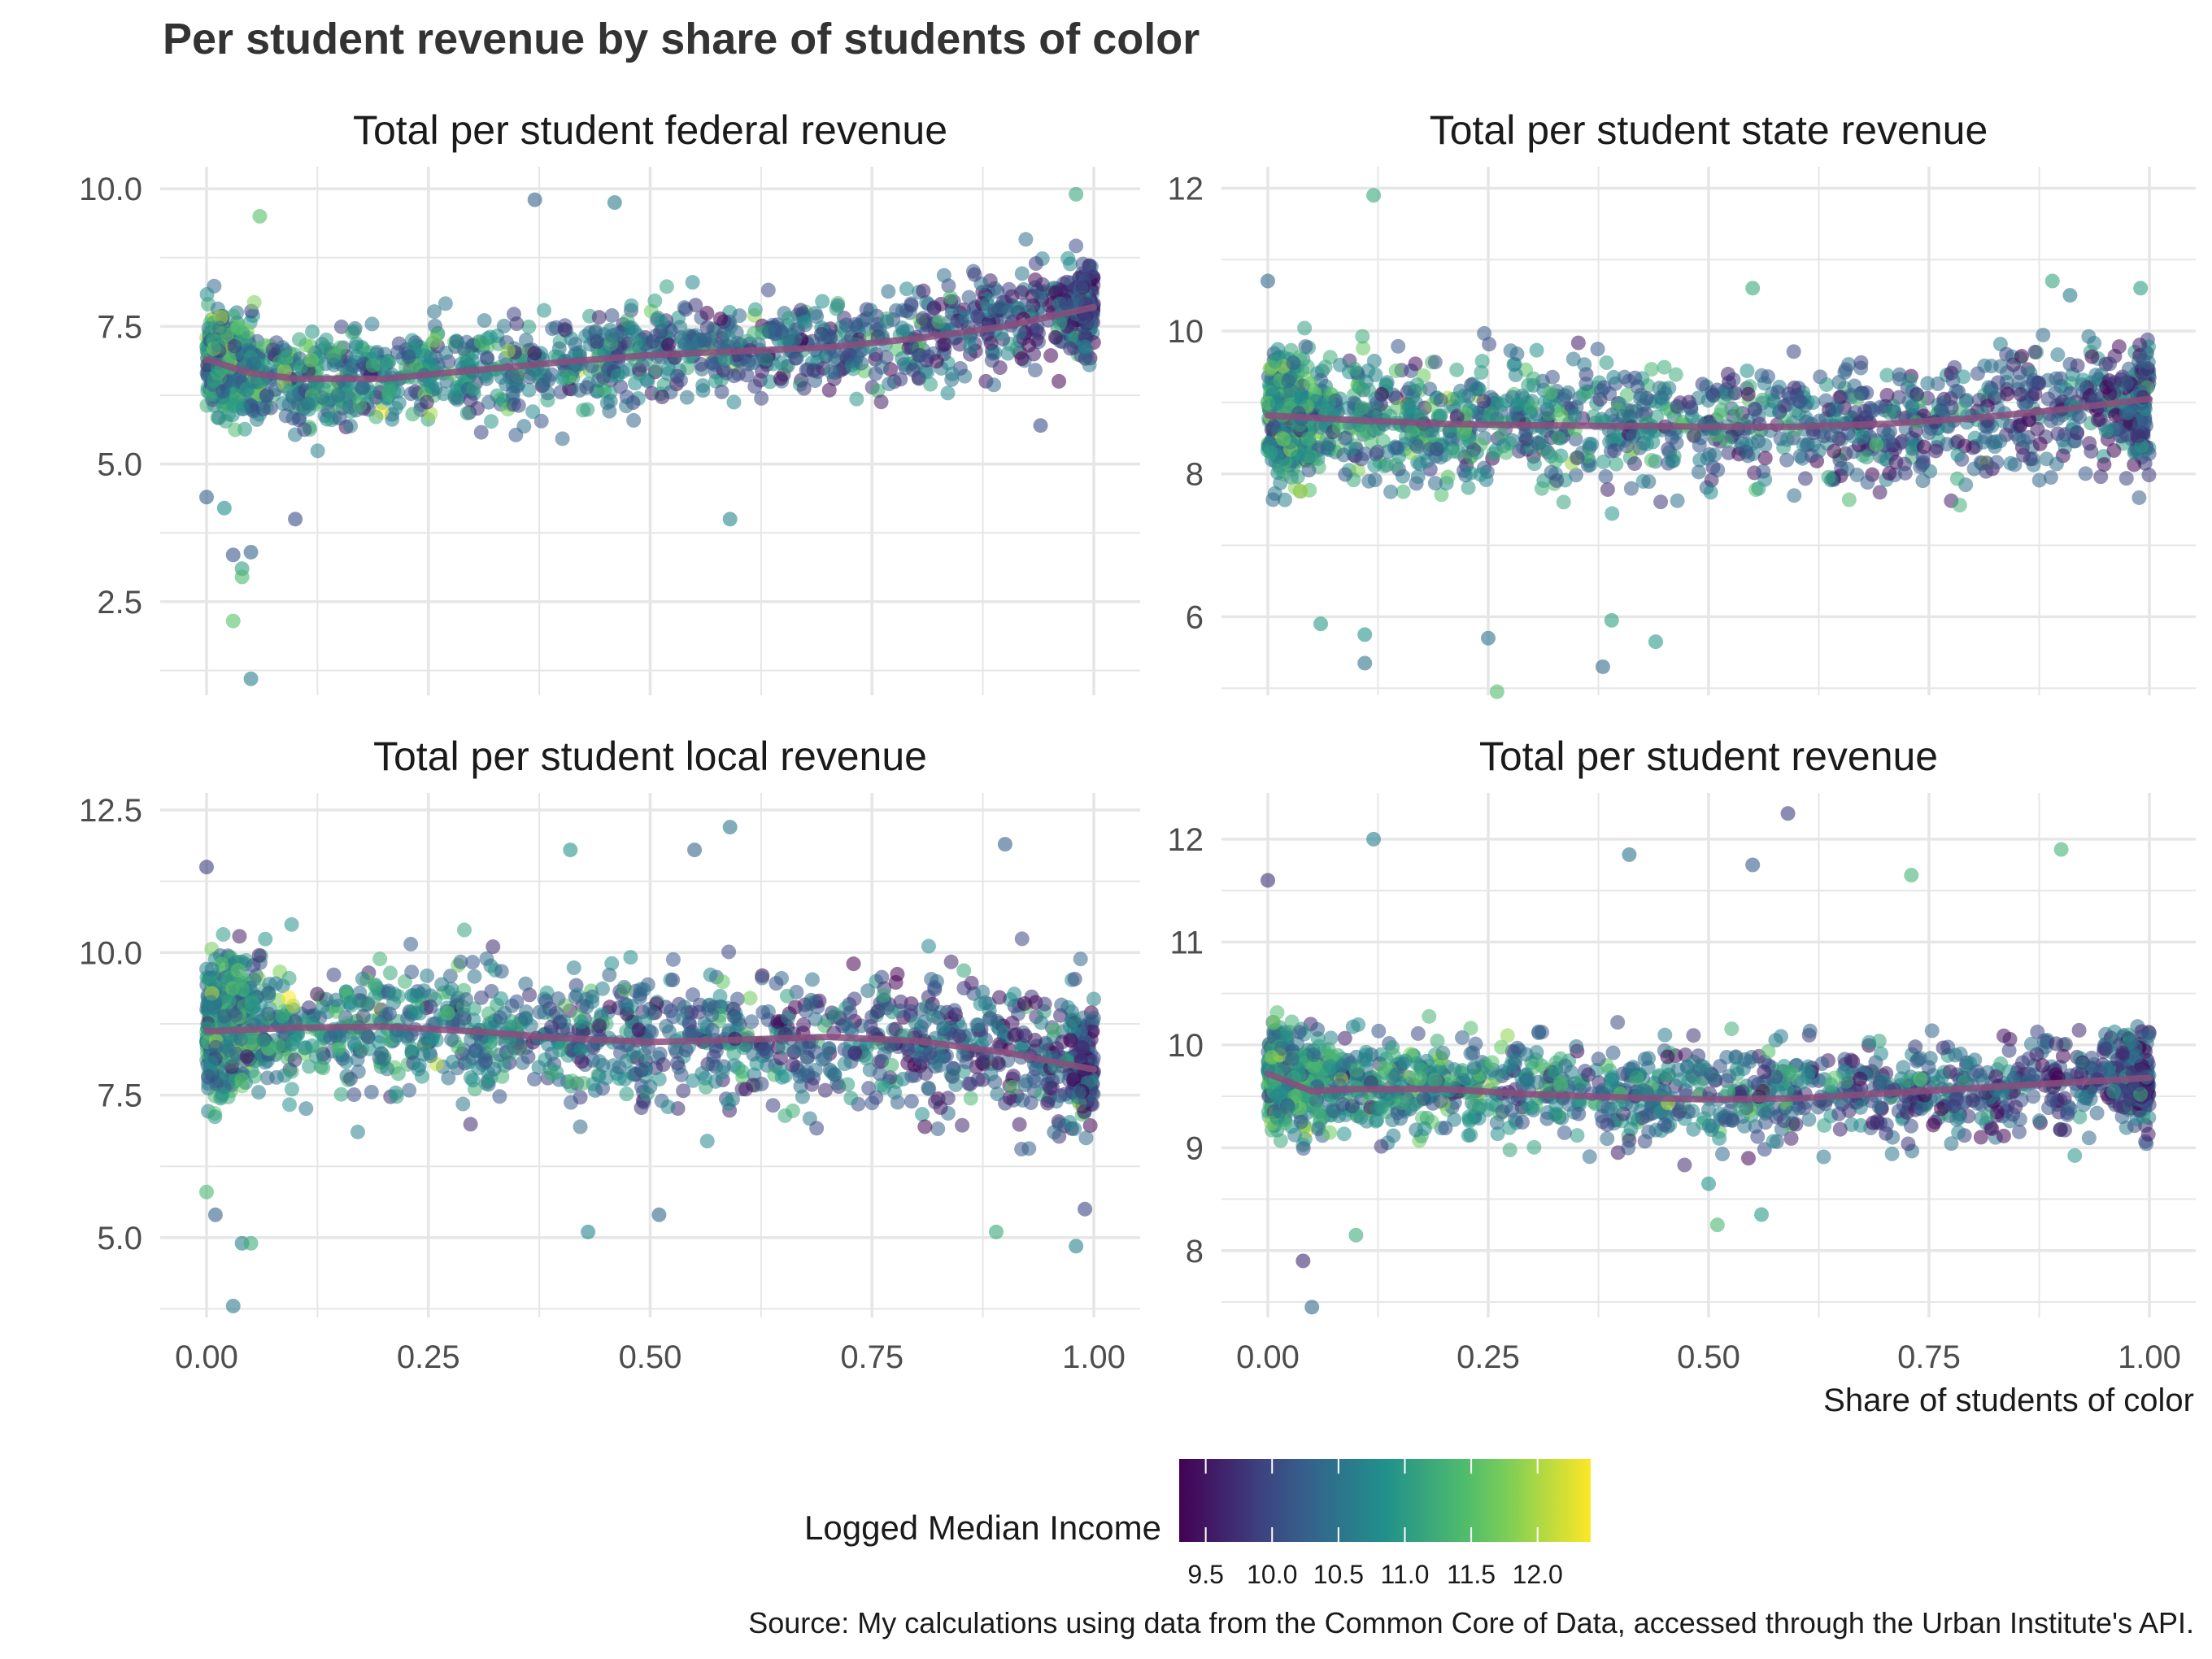 The height and width of the screenshot is (1659, 2212). I want to click on panel-title: Total per student local revenue, so click(650, 756).